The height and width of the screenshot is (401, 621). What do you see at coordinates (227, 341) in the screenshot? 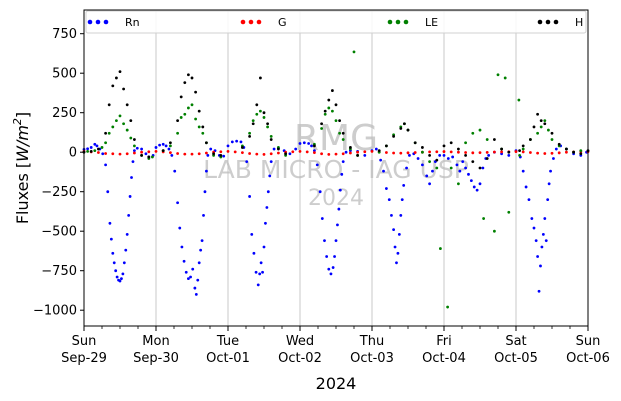
I see `x-tick-day: Tue` at bounding box center [227, 341].